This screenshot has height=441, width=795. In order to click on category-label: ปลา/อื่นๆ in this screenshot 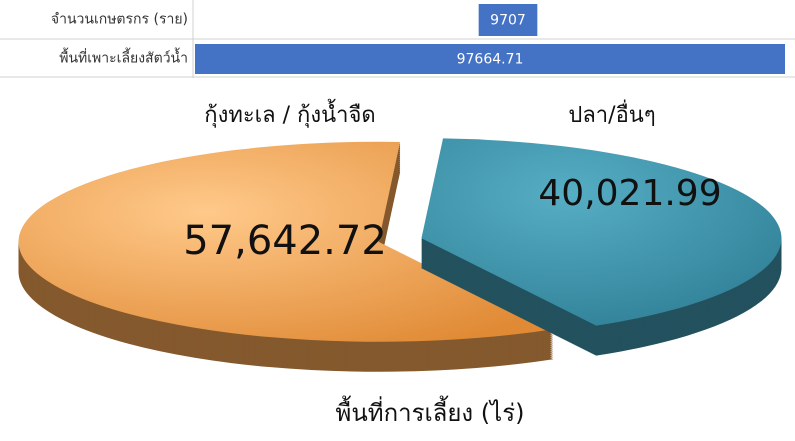, I will do `click(611, 113)`.